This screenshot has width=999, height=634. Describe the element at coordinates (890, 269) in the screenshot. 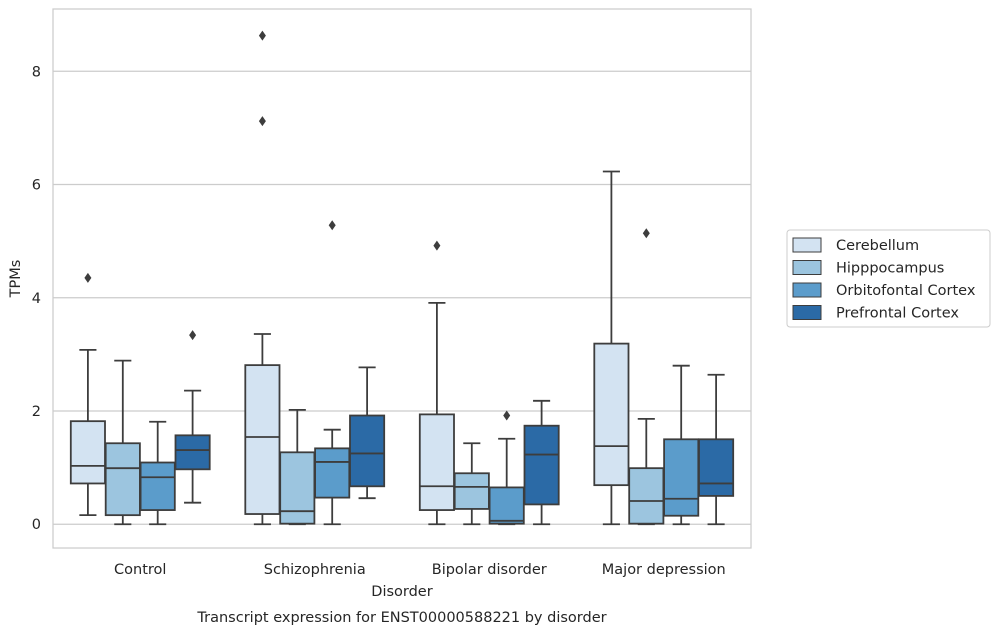

I see `legend-label: Hipppocampus` at that location.